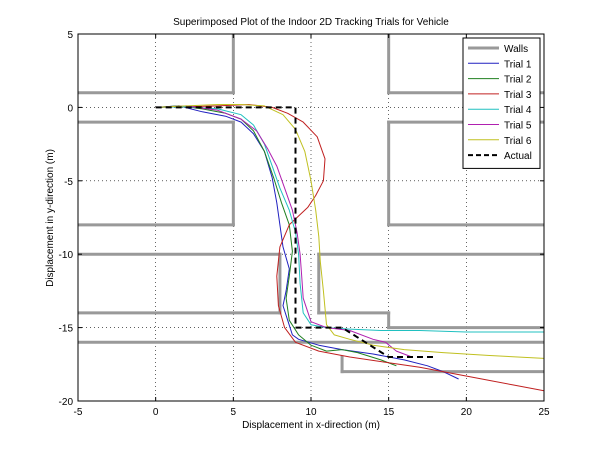  Describe the element at coordinates (66, 329) in the screenshot. I see `y-tick-label: -15` at that location.